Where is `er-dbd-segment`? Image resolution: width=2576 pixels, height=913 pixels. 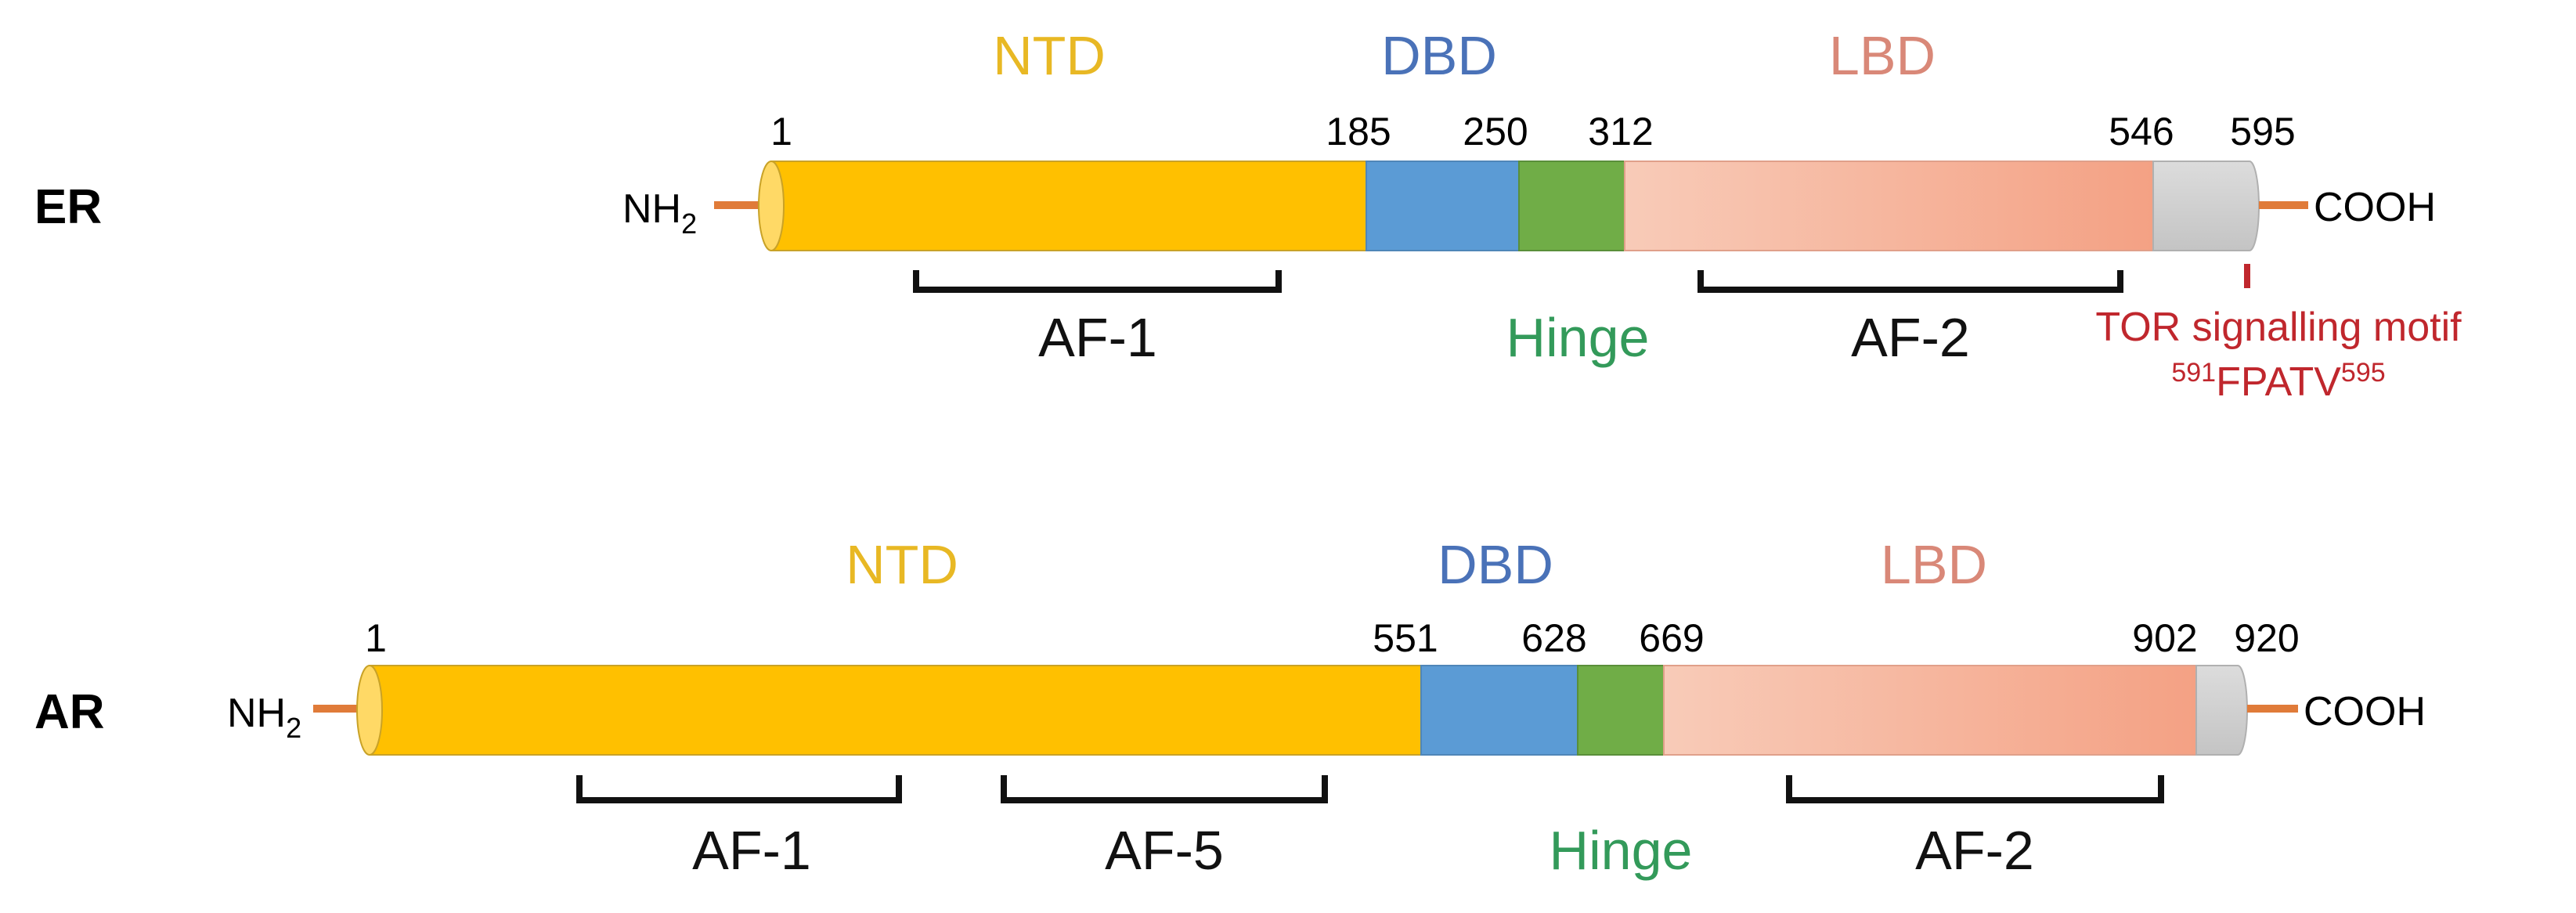 er-dbd-segment is located at coordinates (1443, 206).